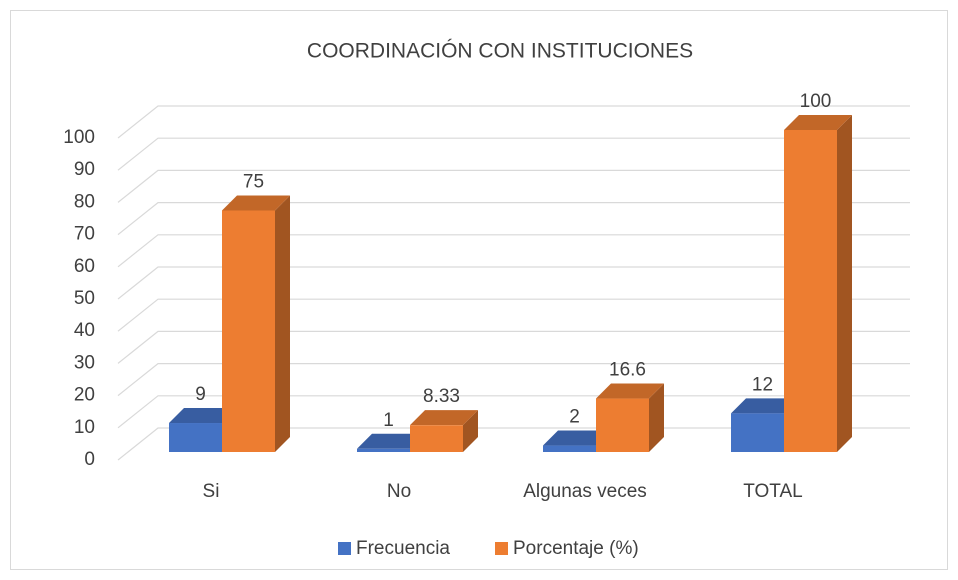 The image size is (958, 580). What do you see at coordinates (253, 182) in the screenshot?
I see `data-label: 75` at bounding box center [253, 182].